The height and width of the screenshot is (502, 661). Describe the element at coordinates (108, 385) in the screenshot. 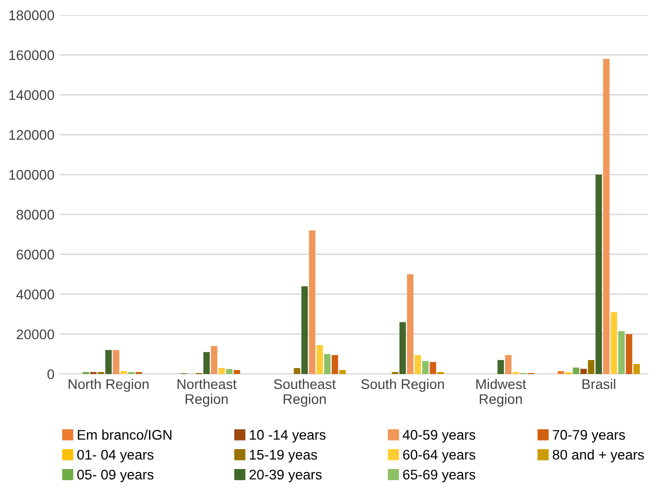

I see `x-tick-label: North Region` at that location.